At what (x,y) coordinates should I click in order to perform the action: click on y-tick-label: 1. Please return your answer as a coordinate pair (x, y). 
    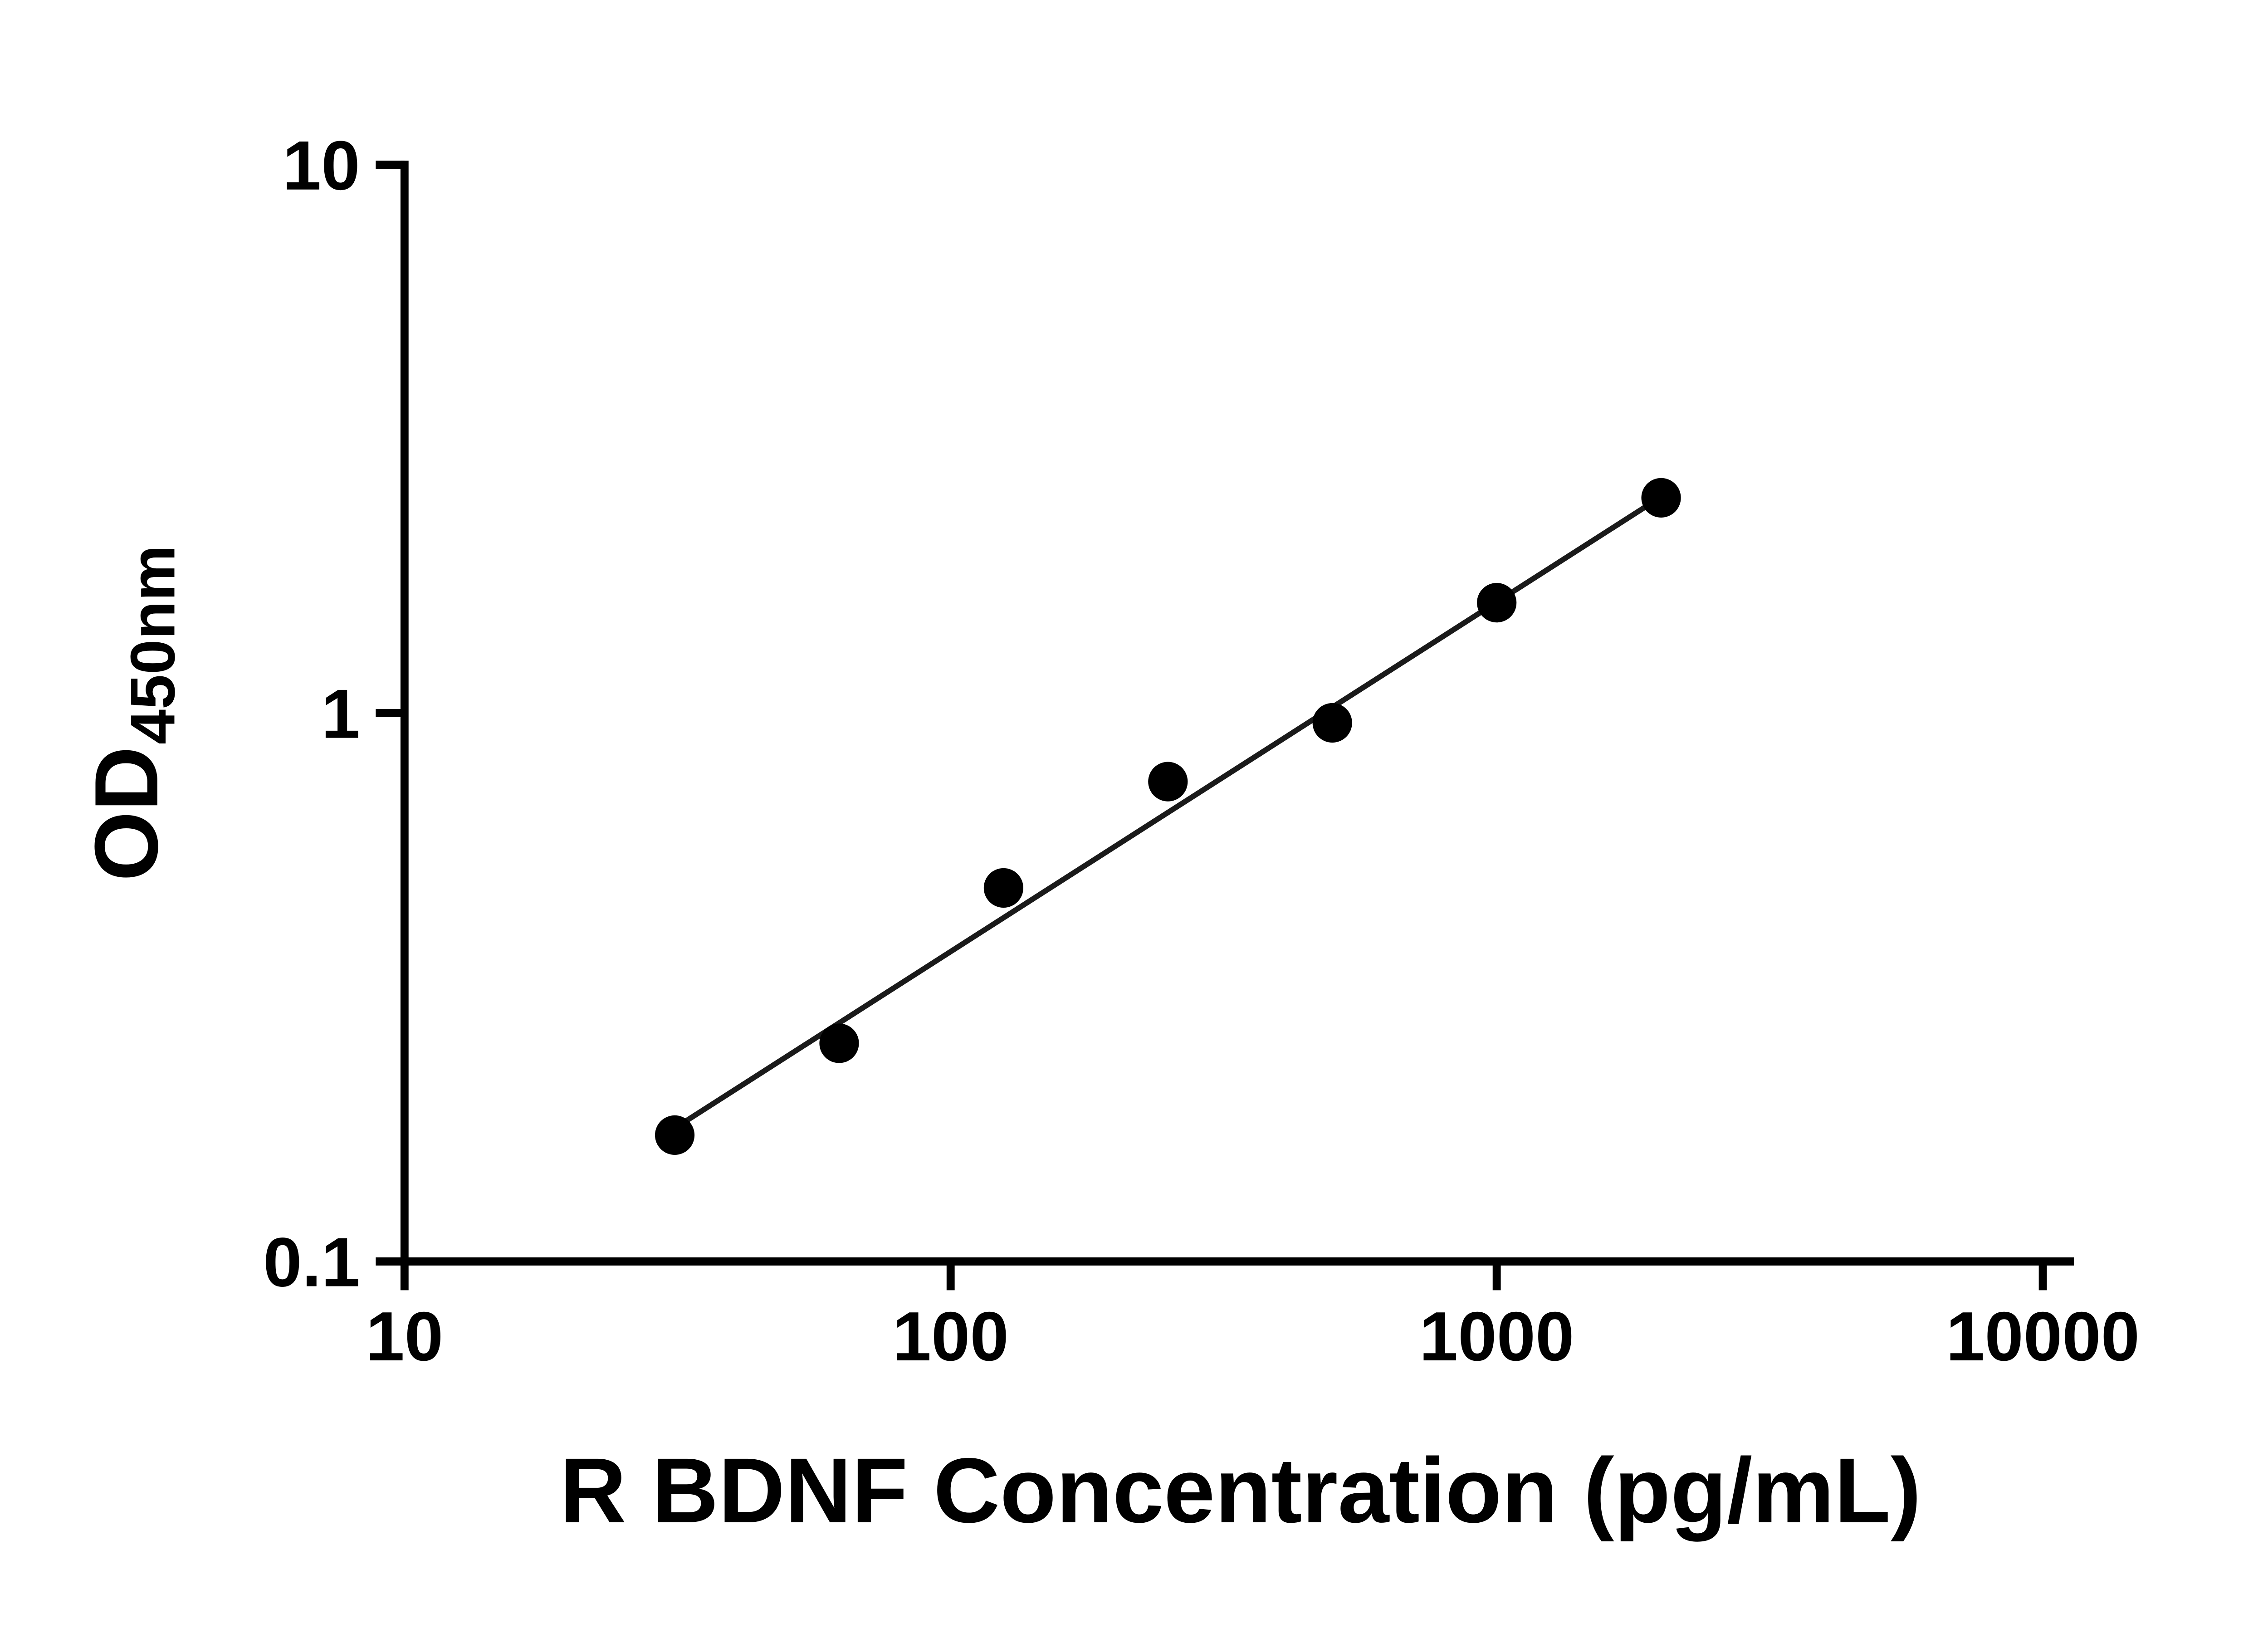
    Looking at the image, I should click on (340, 714).